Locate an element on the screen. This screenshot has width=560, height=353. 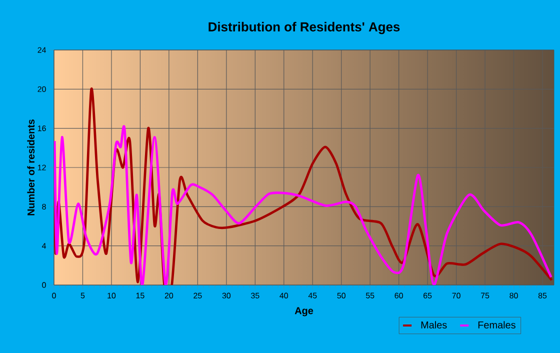
legend-label: Males is located at coordinates (434, 324).